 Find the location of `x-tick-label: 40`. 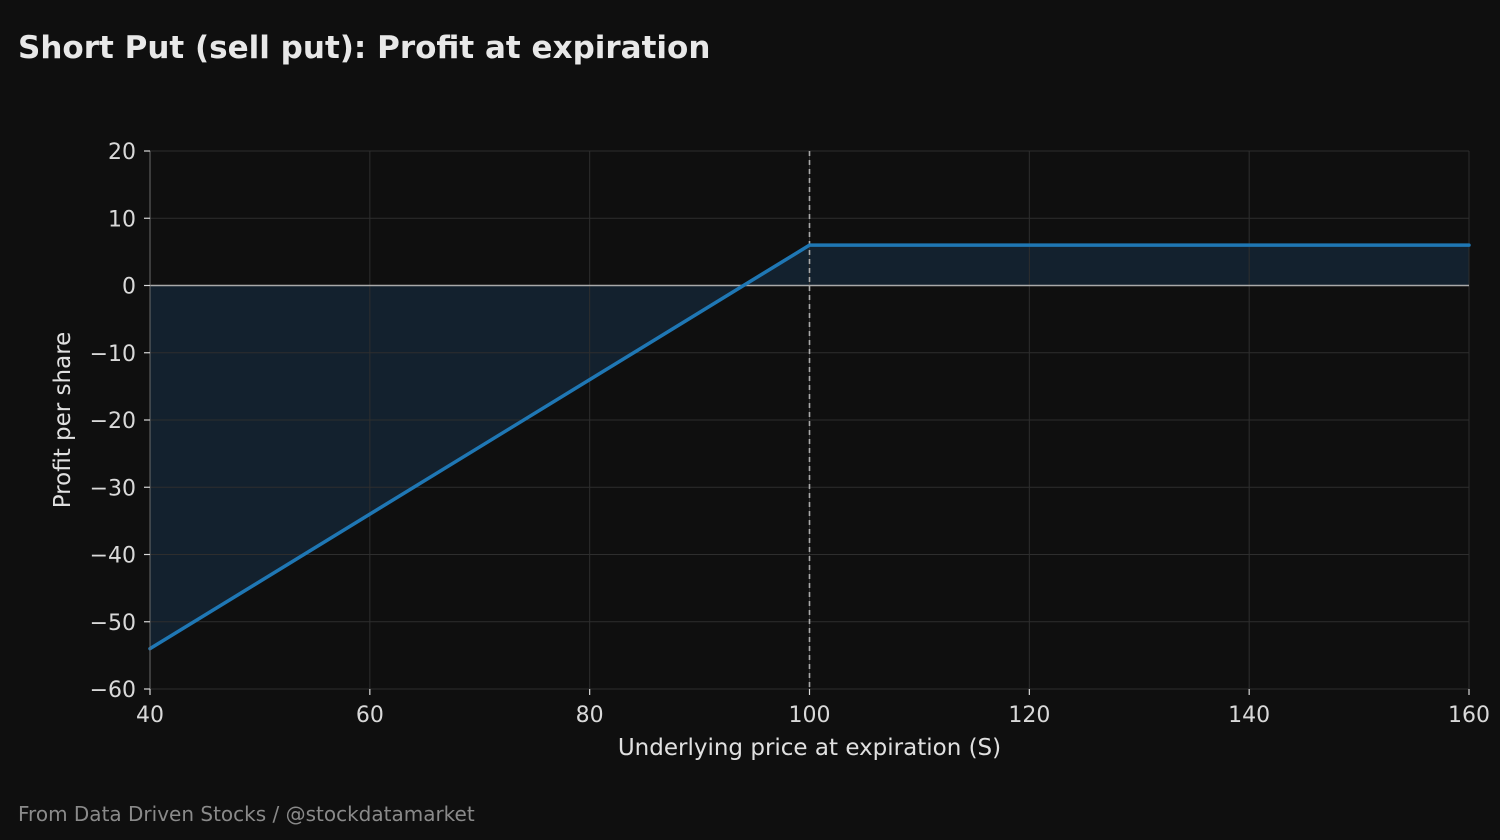

x-tick-label: 40 is located at coordinates (150, 715).